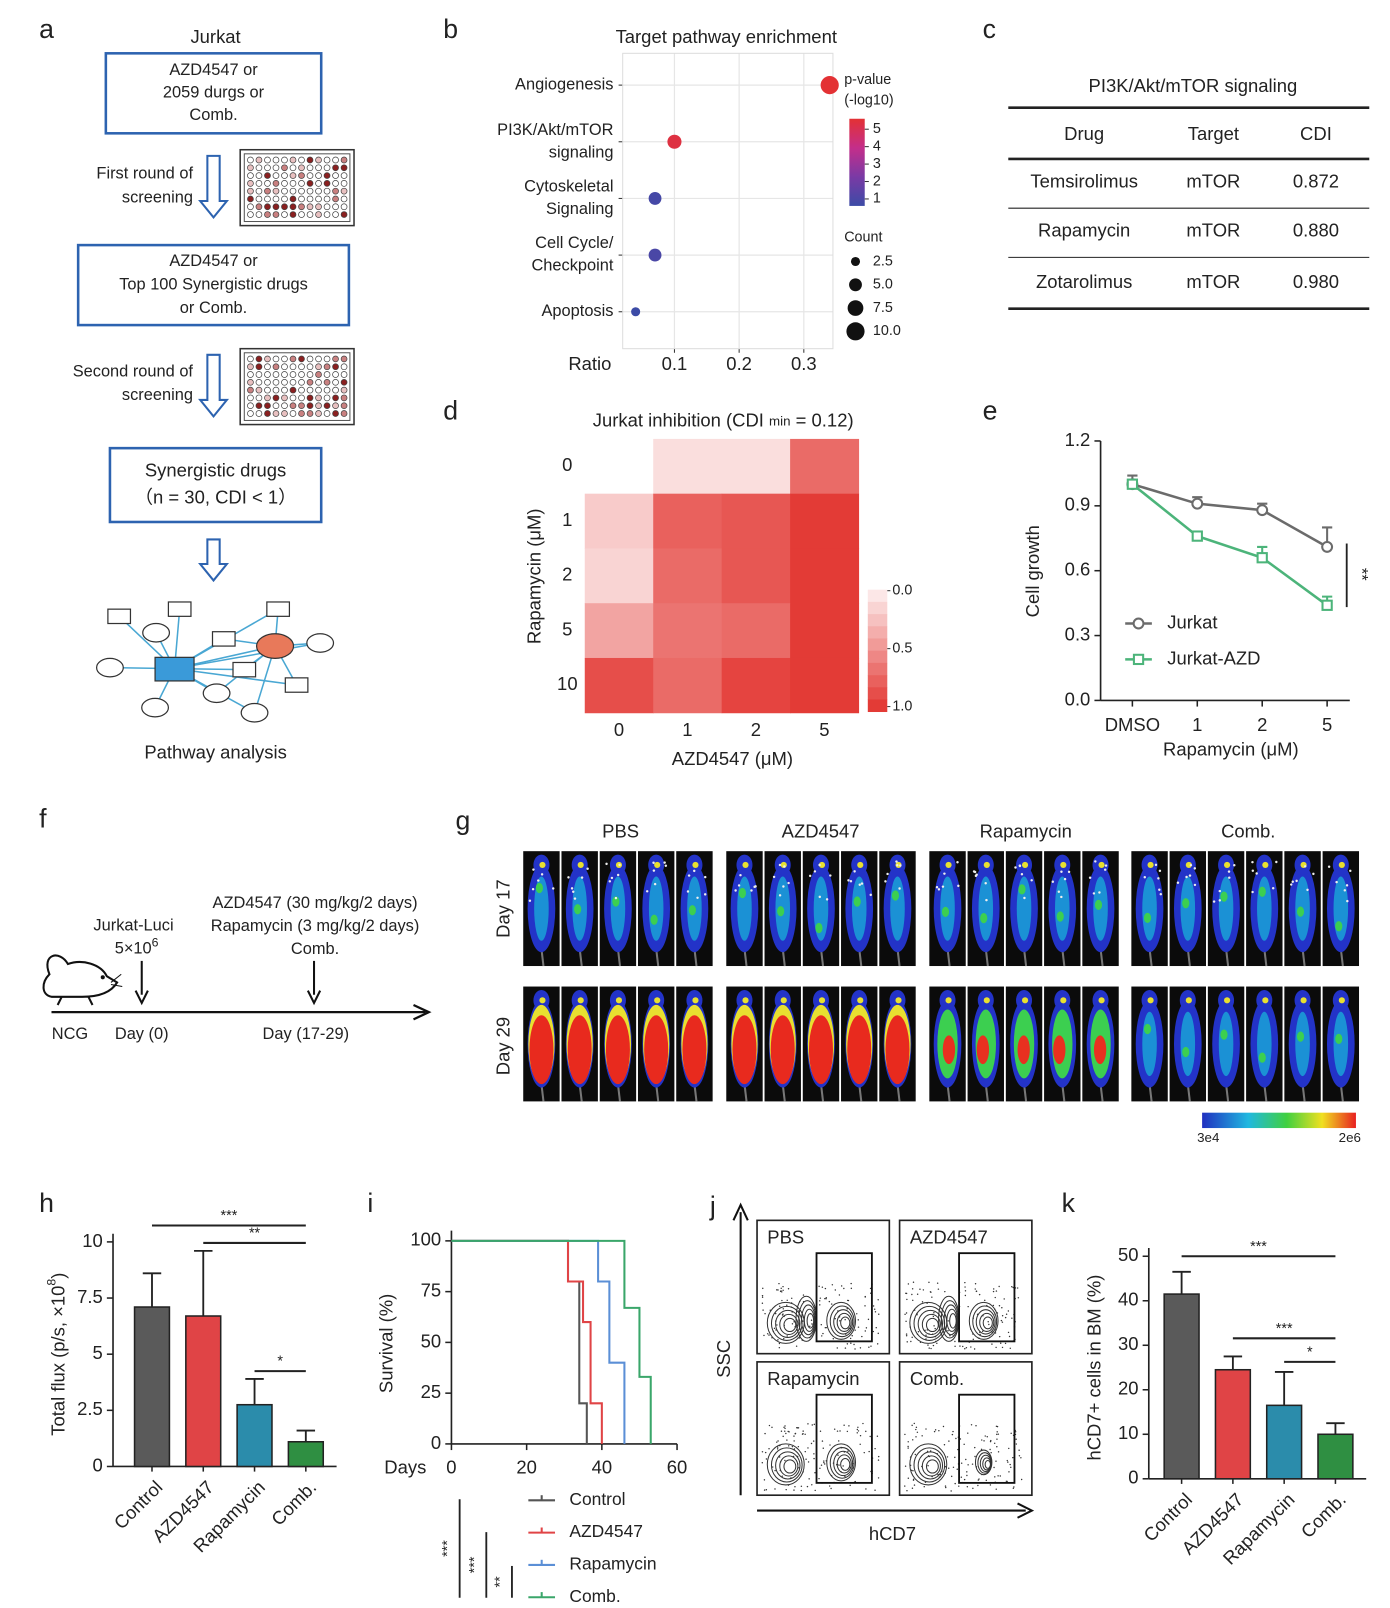 The height and width of the screenshot is (1608, 1390). I want to click on axis-label: SSC, so click(723, 1359).